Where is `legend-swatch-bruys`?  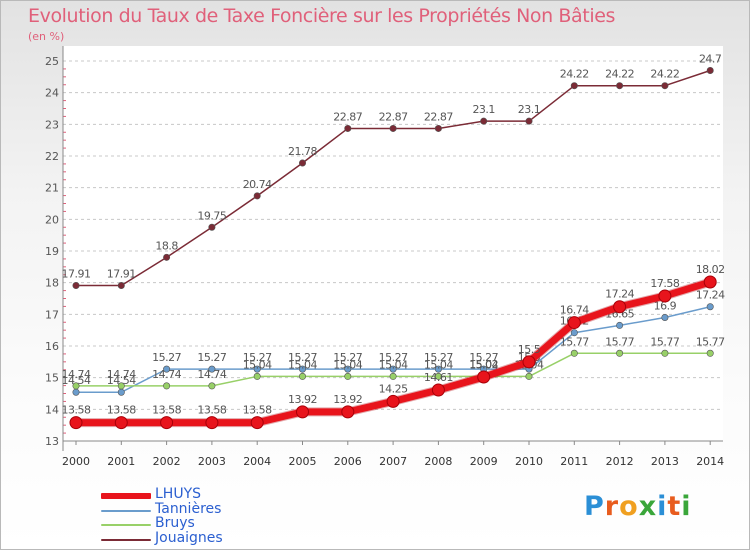 legend-swatch-bruys is located at coordinates (126, 525).